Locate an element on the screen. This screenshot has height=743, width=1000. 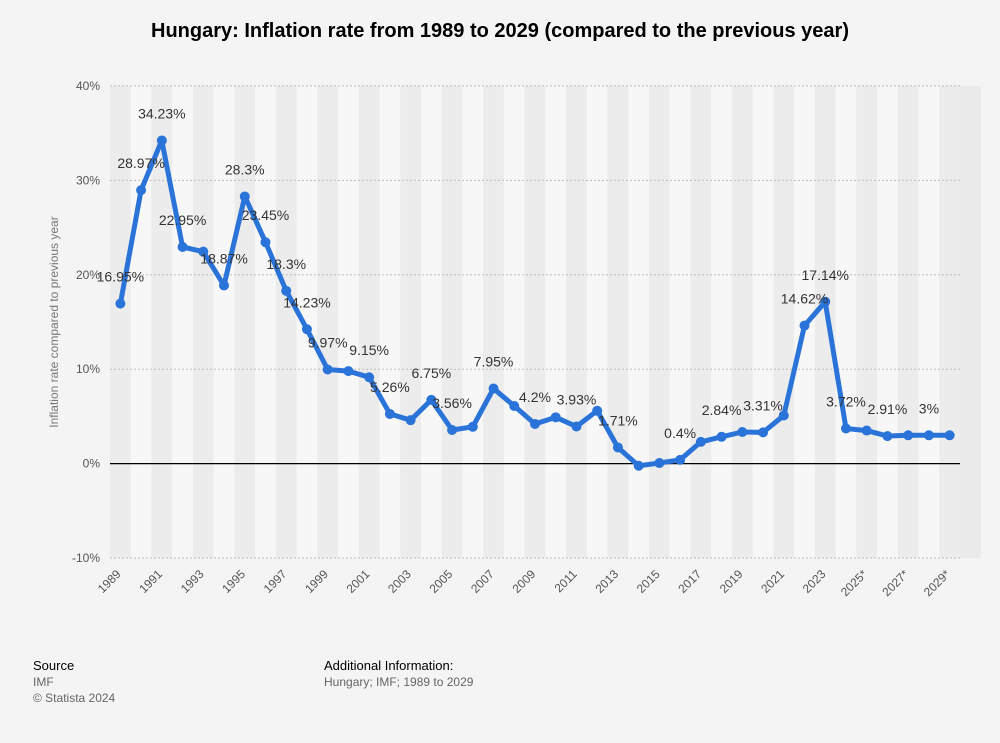
x-tick-label: 2017 is located at coordinates (689, 581).